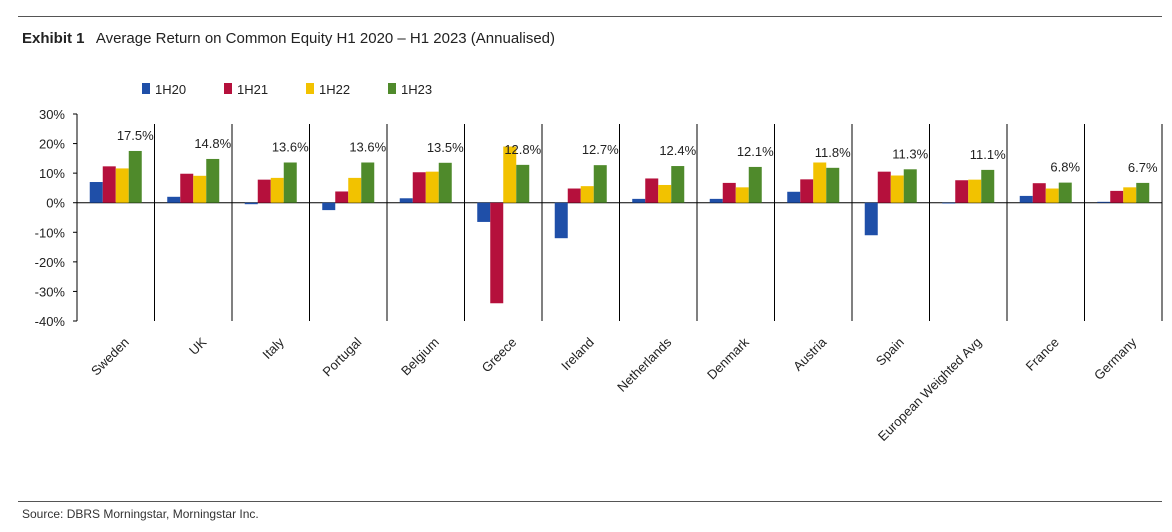 This screenshot has width=1172, height=532. Describe the element at coordinates (420, 357) in the screenshot. I see `x-category-label: Belgium` at that location.